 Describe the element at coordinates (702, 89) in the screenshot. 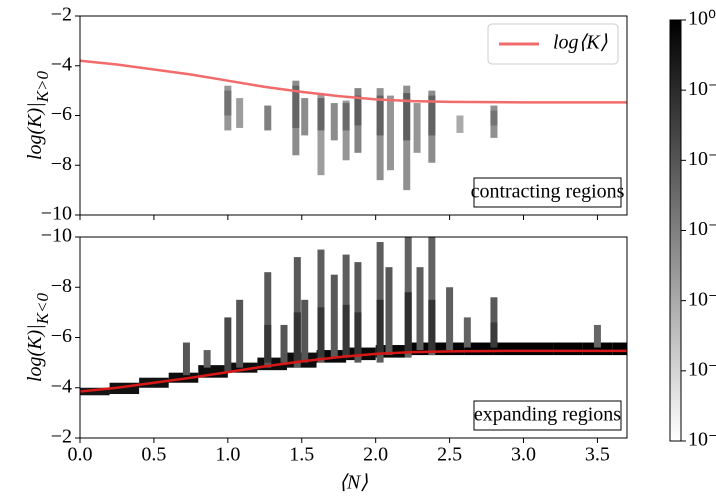

I see `colorbar-tick-label: 10⁻¹` at that location.